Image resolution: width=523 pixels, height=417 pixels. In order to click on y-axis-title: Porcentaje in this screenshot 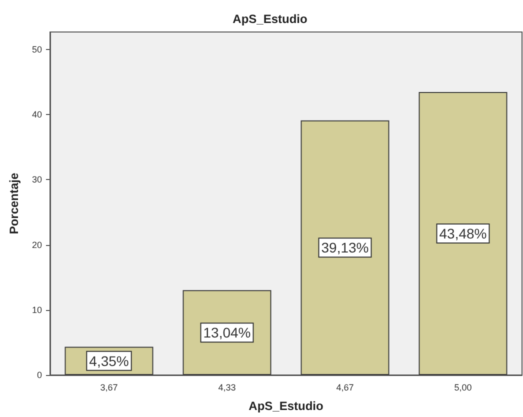, I will do `click(14, 203)`.